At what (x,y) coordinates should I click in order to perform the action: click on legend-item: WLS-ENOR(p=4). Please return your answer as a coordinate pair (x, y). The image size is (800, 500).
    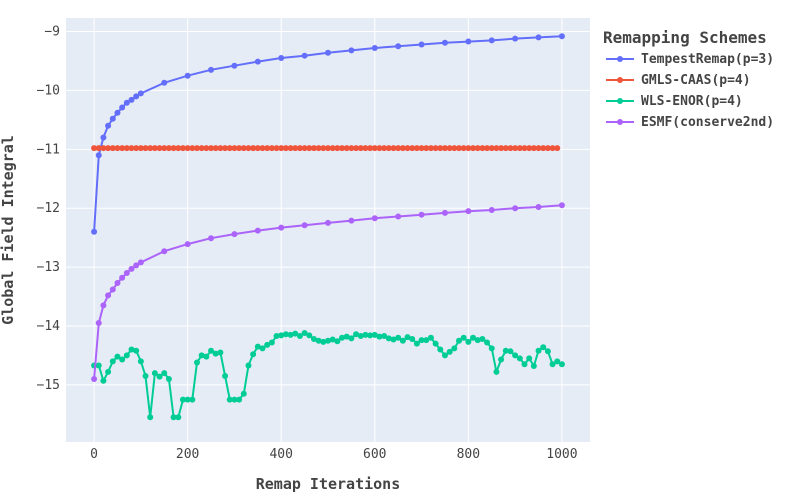
    Looking at the image, I should click on (674, 101).